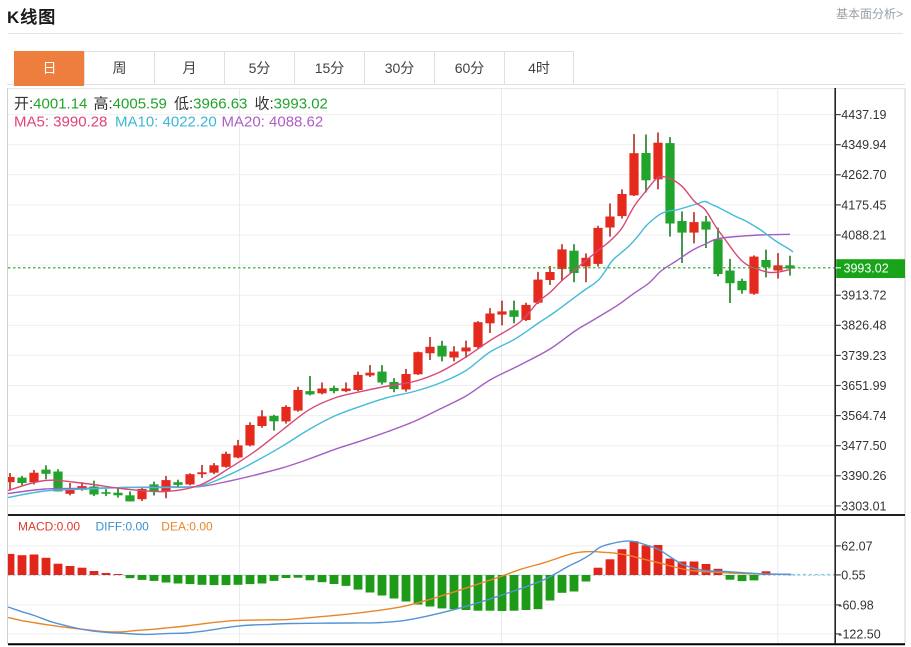 The image size is (911, 647). What do you see at coordinates (863, 115) in the screenshot?
I see `svg-text: 4437.19` at bounding box center [863, 115].